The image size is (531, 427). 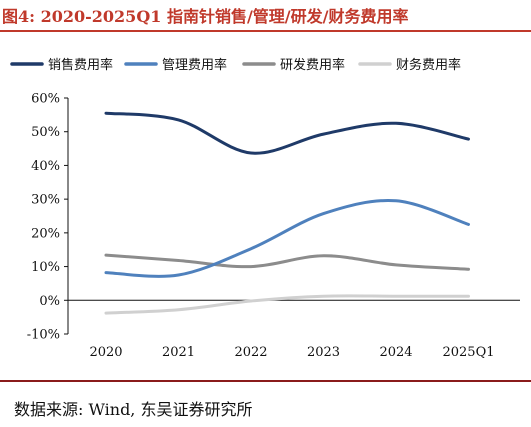 What do you see at coordinates (265, 381) in the screenshot?
I see `bottom-divider` at bounding box center [265, 381].